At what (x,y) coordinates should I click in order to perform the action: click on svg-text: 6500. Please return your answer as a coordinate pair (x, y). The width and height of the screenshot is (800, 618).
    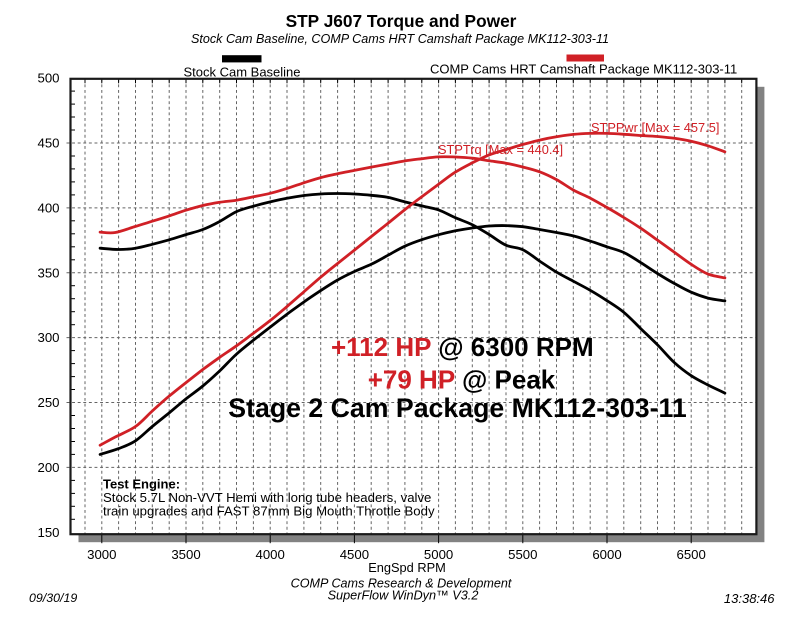
    Looking at the image, I should click on (691, 554).